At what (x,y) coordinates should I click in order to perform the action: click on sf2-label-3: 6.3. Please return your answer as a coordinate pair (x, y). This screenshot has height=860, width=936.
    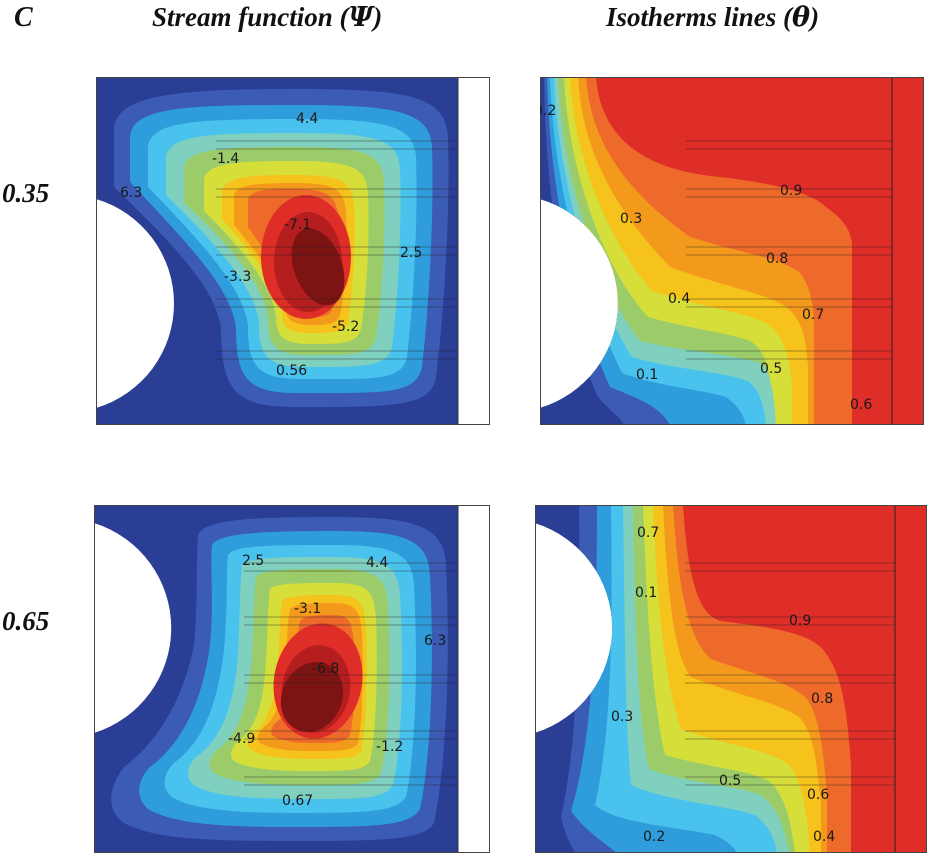
    Looking at the image, I should click on (435, 641).